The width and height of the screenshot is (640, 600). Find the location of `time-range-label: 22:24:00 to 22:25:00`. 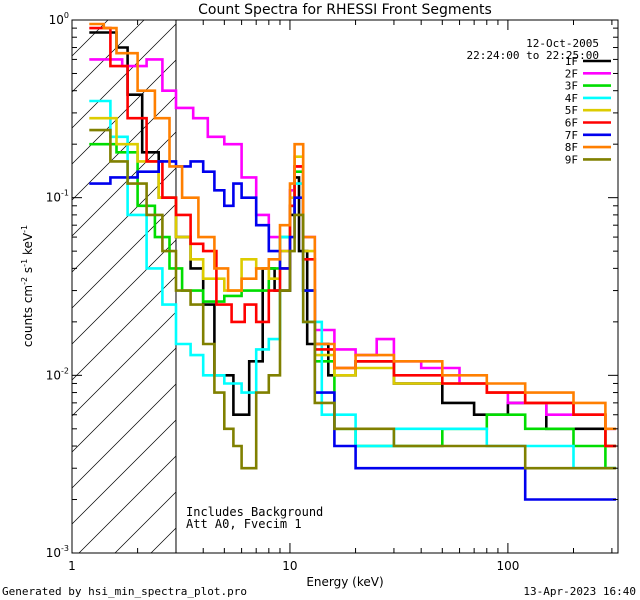

time-range-label: 22:24:00 to 22:25:00 is located at coordinates (533, 55).